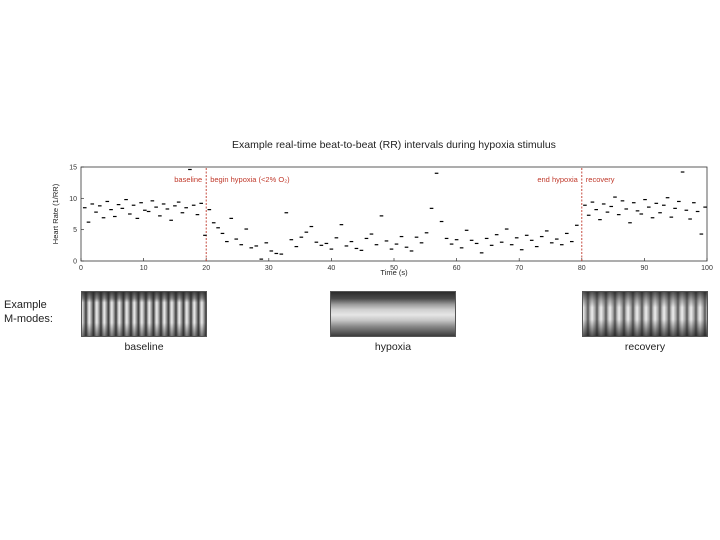 The height and width of the screenshot is (540, 720). What do you see at coordinates (73, 168) in the screenshot?
I see `y-tick-label: 15` at bounding box center [73, 168].